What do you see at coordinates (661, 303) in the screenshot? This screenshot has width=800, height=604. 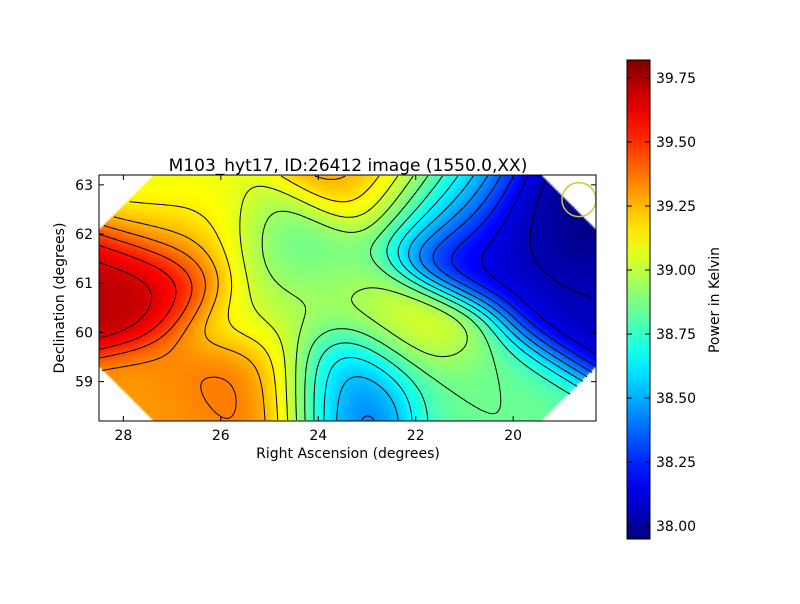 I see `colorbar-axis: 38.00 38.25 38.50 38.75 39.00 39.25 39.50 39.75` at bounding box center [661, 303].